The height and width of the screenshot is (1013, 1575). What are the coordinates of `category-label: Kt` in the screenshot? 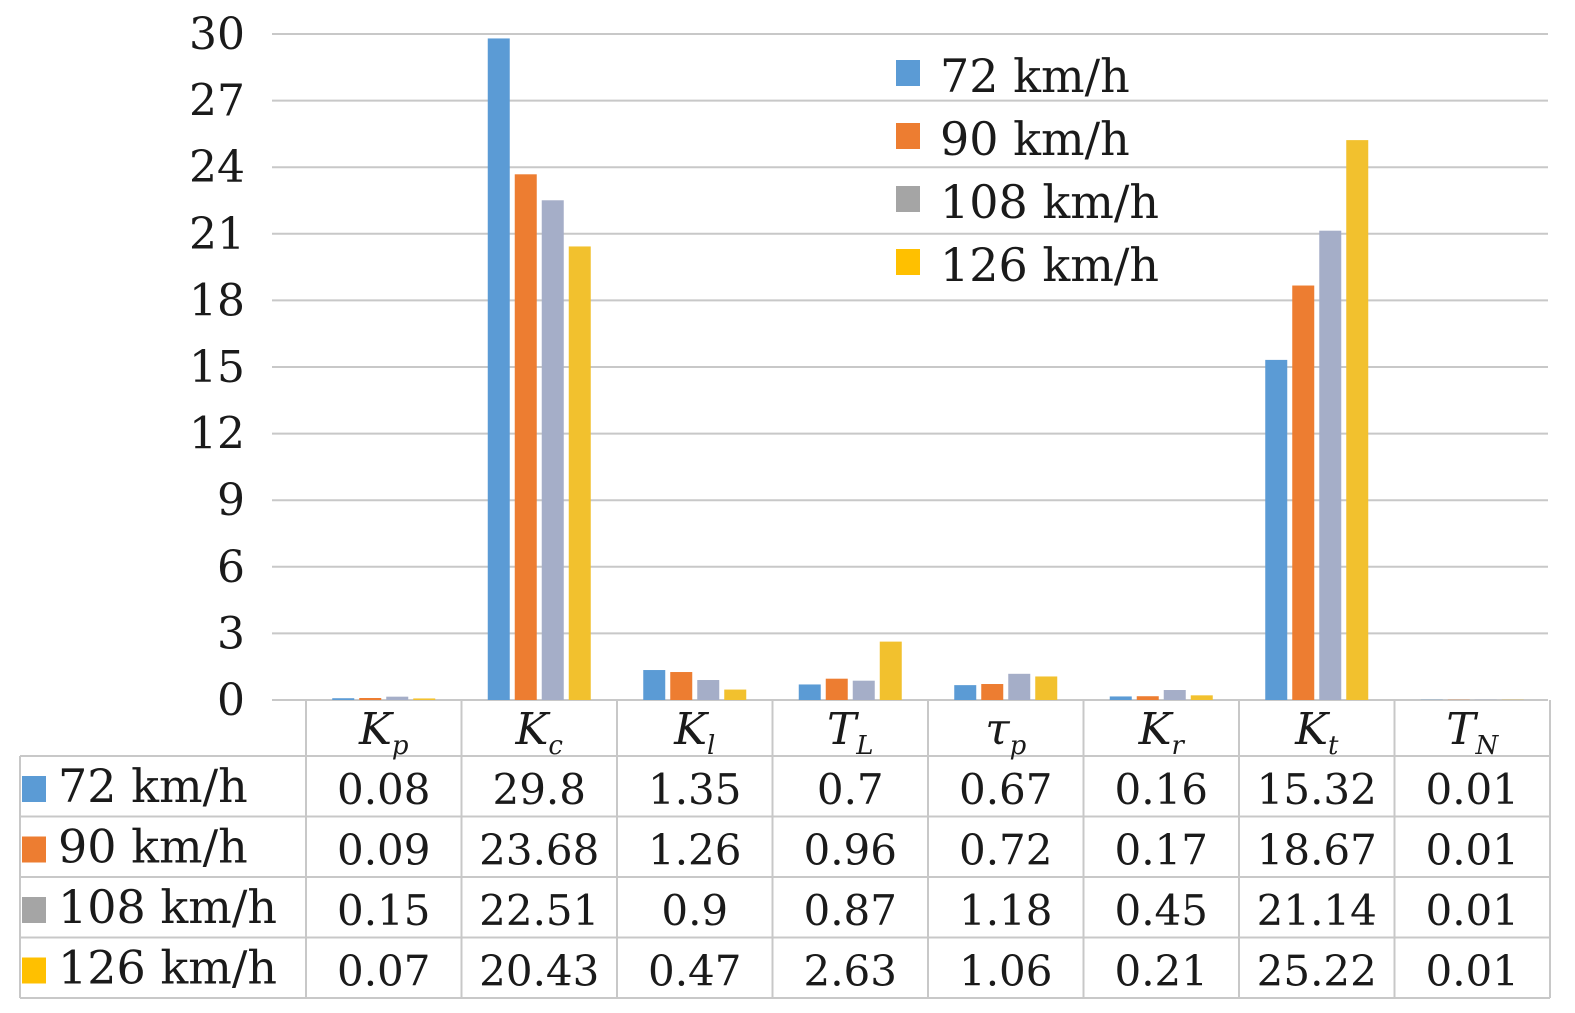 It's located at (1316, 732).